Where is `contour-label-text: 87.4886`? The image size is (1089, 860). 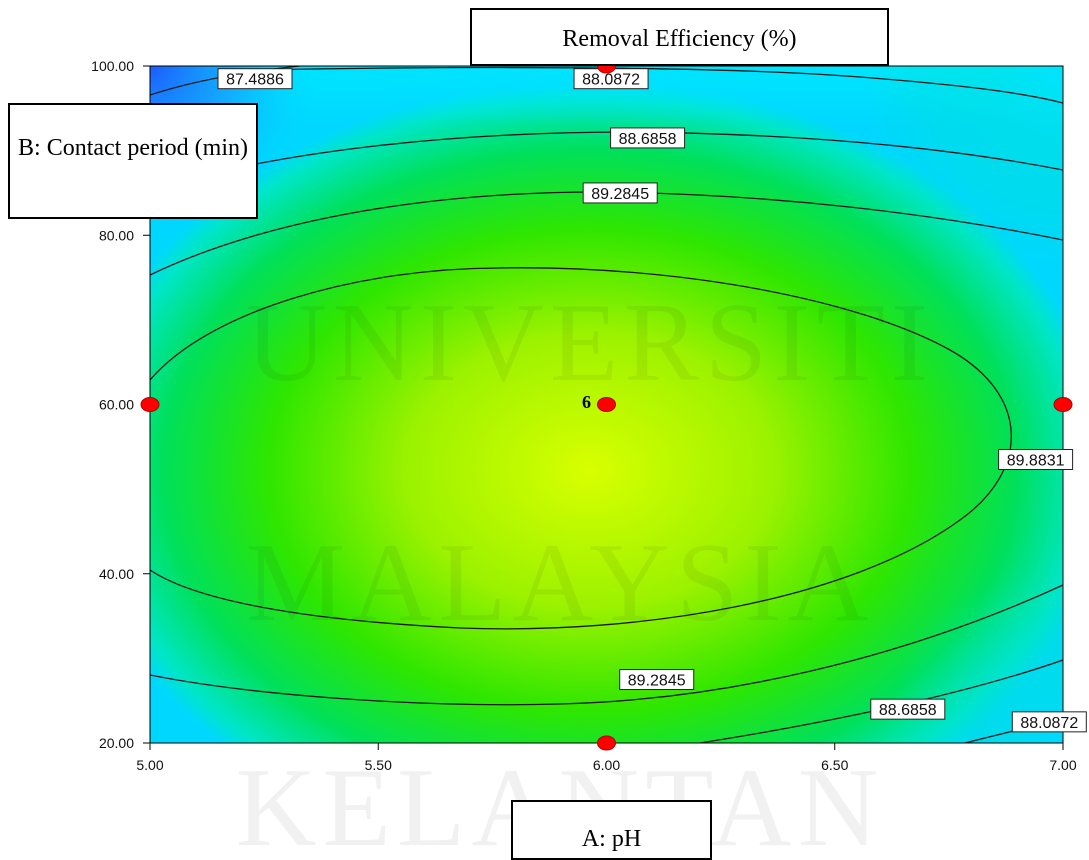 contour-label-text: 87.4886 is located at coordinates (255, 80).